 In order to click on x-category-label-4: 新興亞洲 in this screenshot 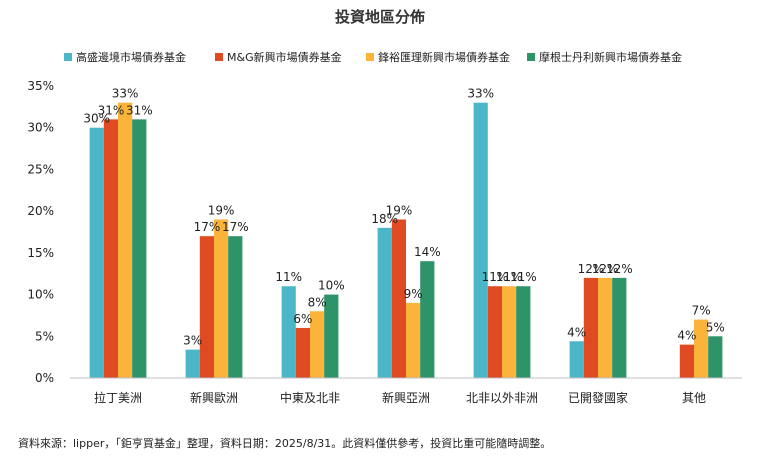, I will do `click(406, 397)`.